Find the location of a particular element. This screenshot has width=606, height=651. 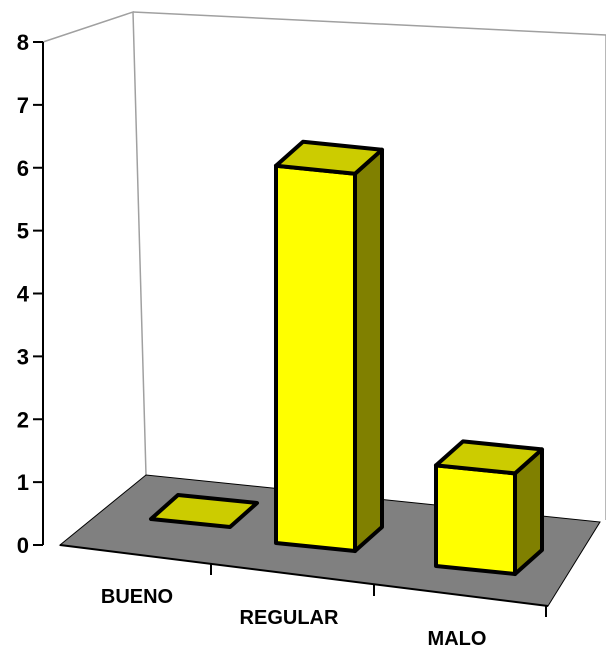

y-tick-label: 4 is located at coordinates (23, 294).